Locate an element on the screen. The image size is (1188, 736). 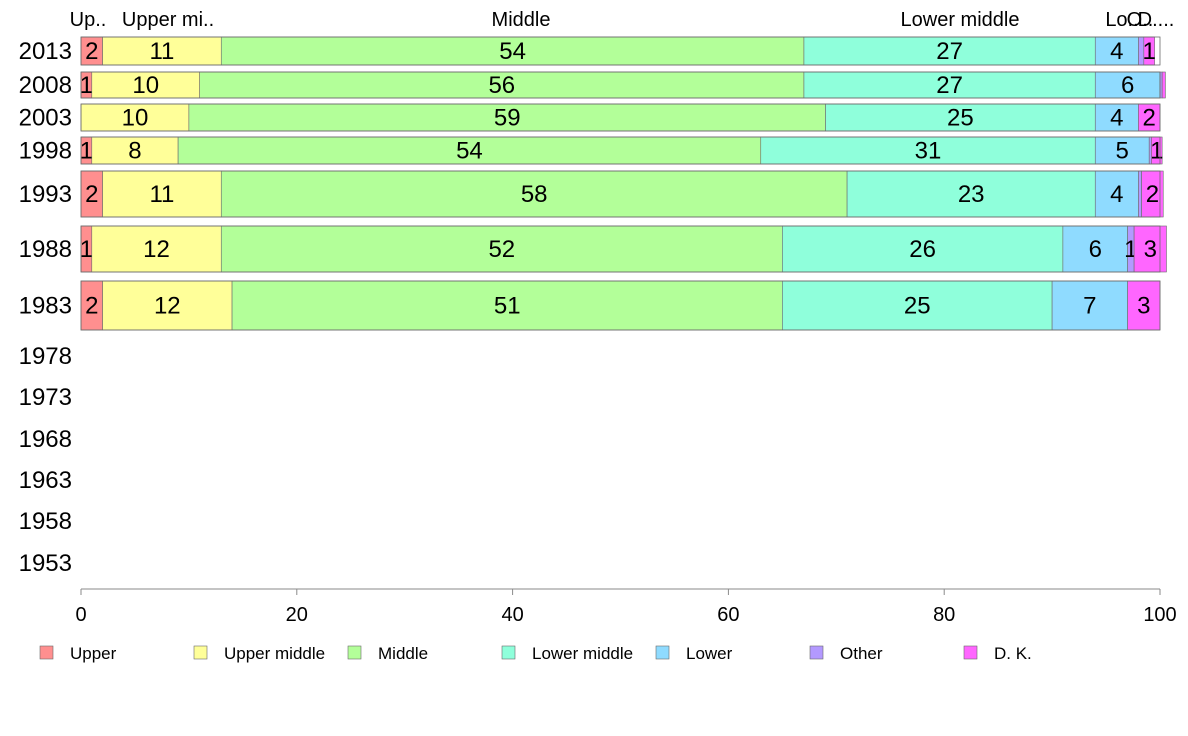
bar-1993-lower-middle is located at coordinates (971, 194).